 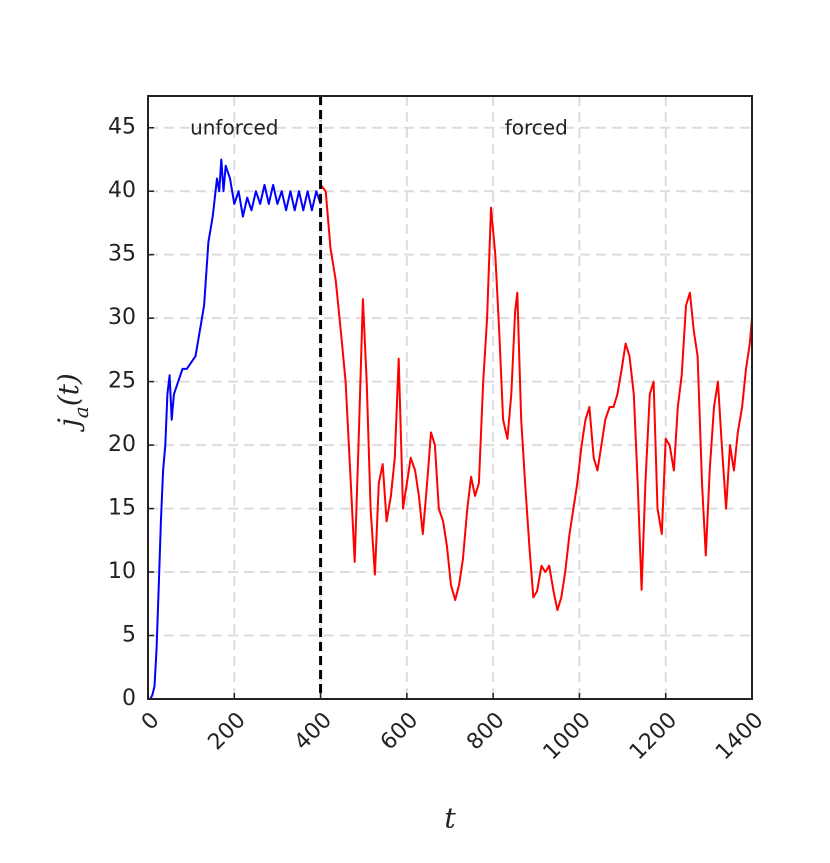 What do you see at coordinates (122, 190) in the screenshot?
I see `y-tick-label: 40` at bounding box center [122, 190].